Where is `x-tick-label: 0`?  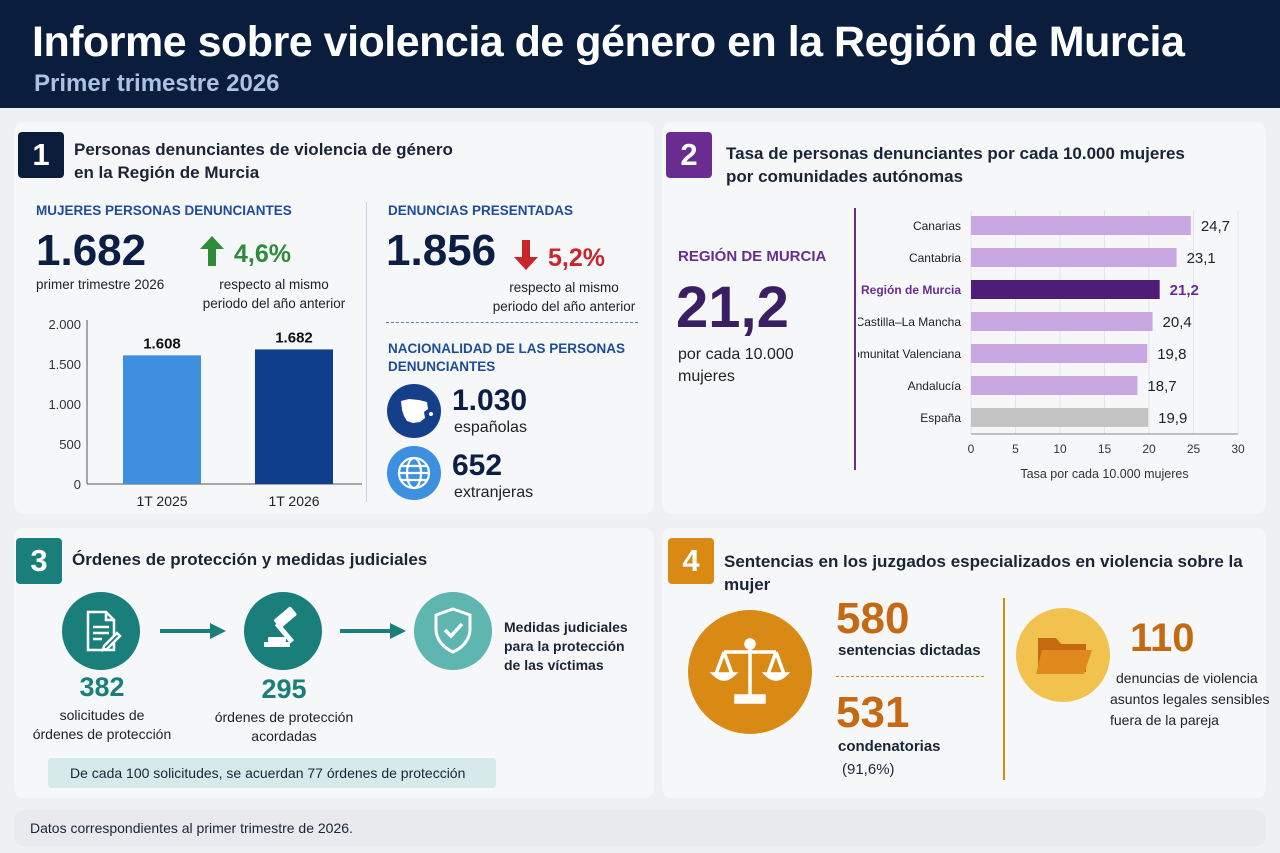
x-tick-label: 0 is located at coordinates (971, 449).